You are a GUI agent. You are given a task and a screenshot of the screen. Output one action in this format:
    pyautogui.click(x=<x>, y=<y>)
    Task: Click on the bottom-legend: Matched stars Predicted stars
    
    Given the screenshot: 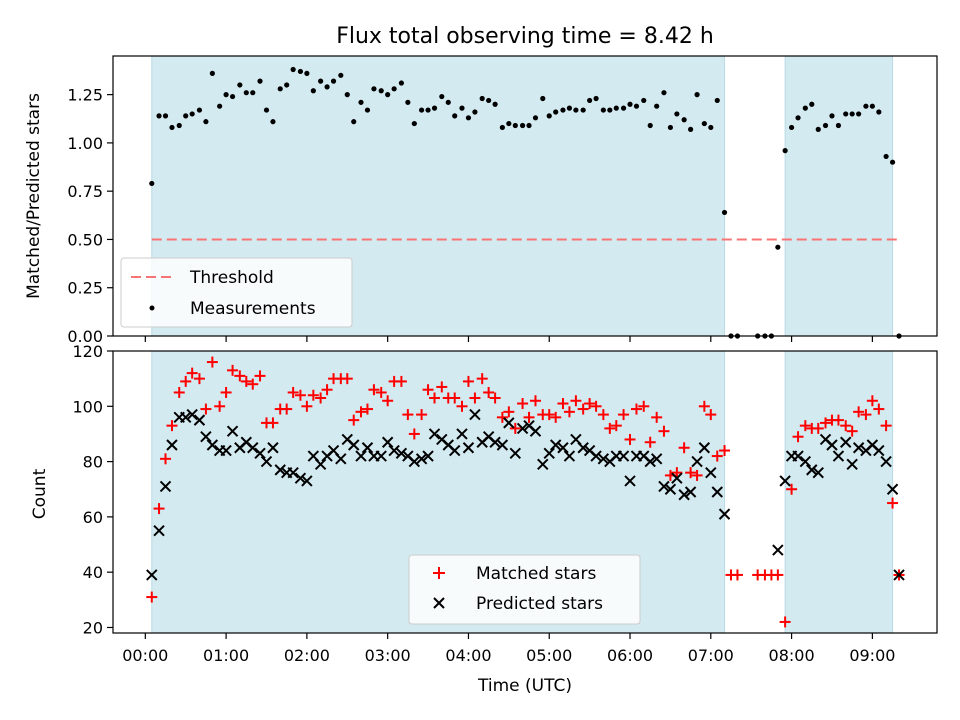 What is the action you would take?
    pyautogui.click(x=524, y=589)
    